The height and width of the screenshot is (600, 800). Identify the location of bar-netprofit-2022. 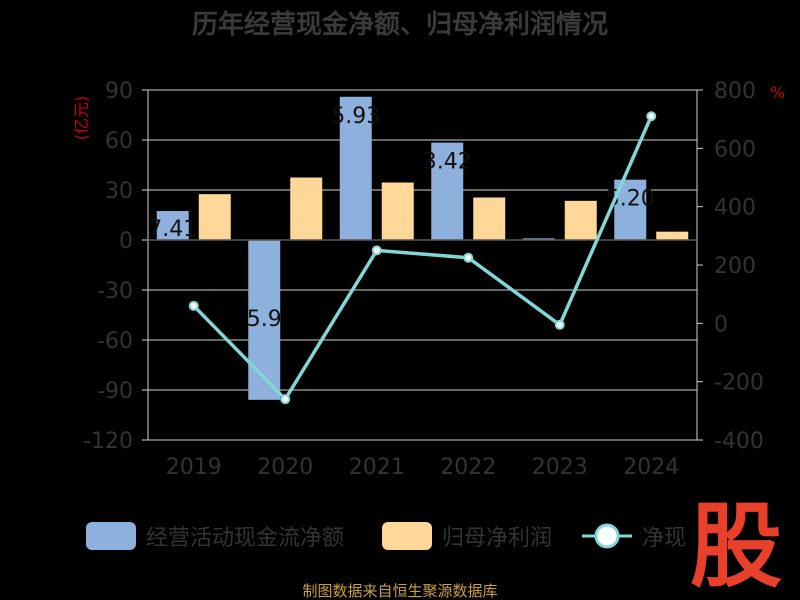
(489, 218).